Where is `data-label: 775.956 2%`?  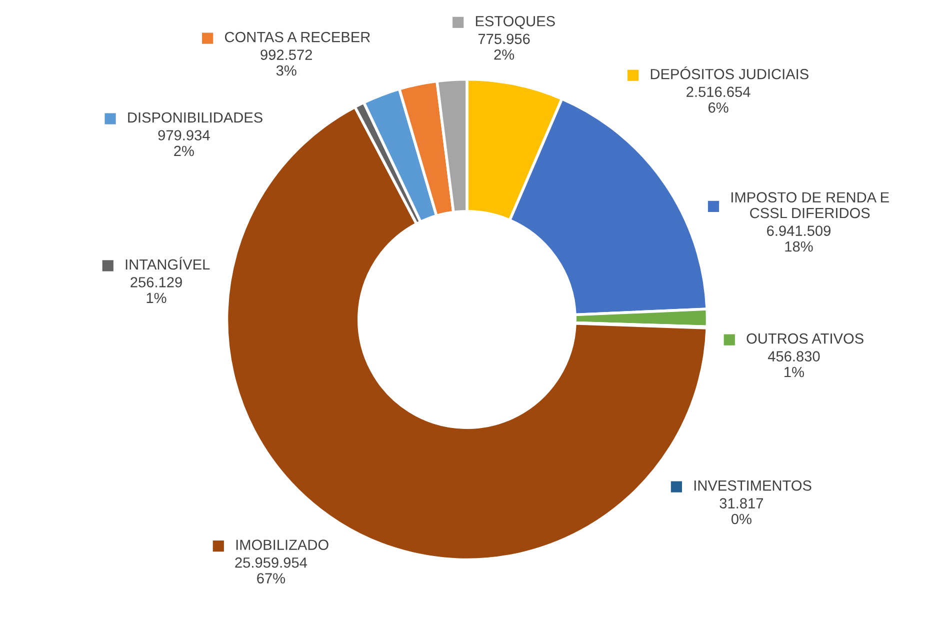 data-label: 775.956 2% is located at coordinates (504, 47).